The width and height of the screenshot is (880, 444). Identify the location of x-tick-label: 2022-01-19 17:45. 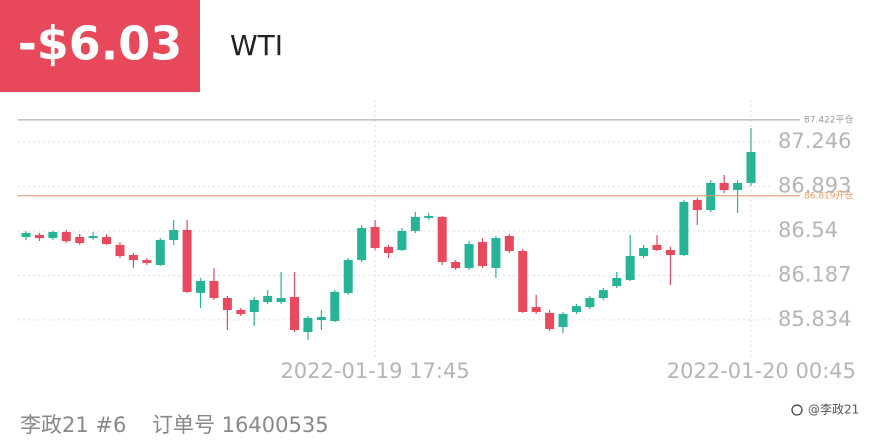
(374, 371).